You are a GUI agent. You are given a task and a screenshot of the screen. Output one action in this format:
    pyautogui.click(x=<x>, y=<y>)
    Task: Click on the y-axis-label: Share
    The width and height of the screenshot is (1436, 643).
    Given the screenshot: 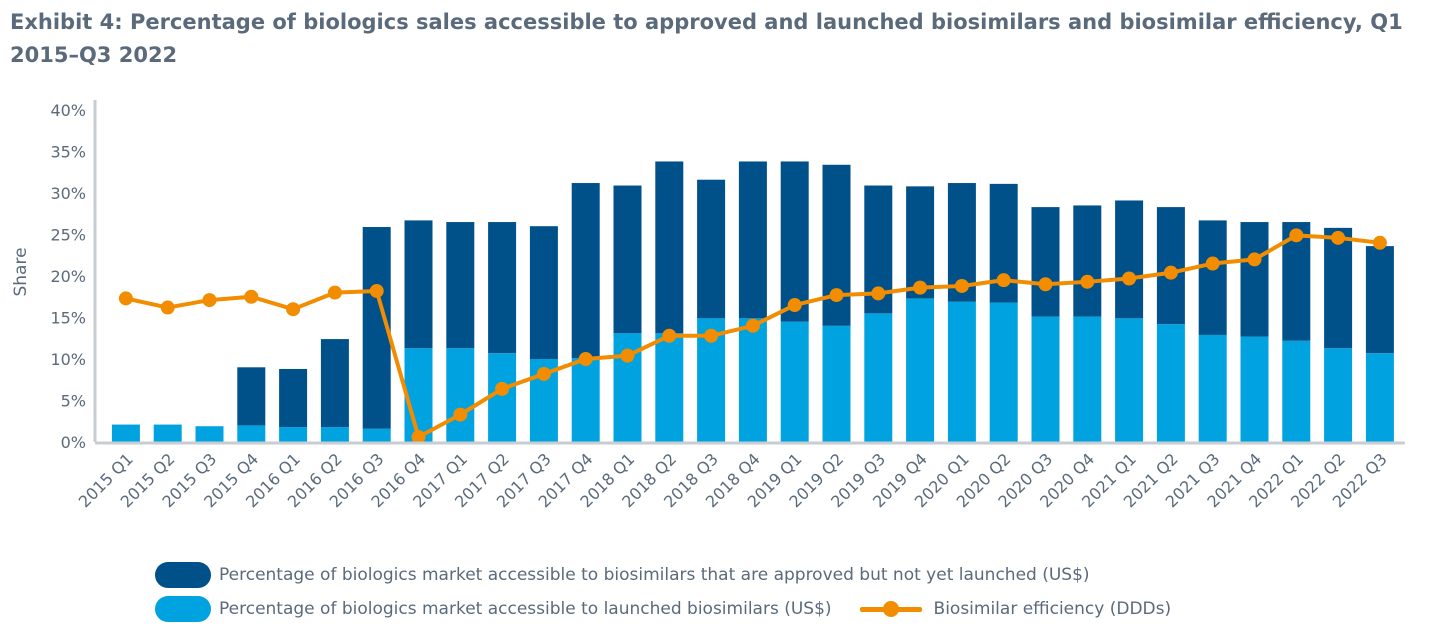 What is the action you would take?
    pyautogui.click(x=21, y=271)
    